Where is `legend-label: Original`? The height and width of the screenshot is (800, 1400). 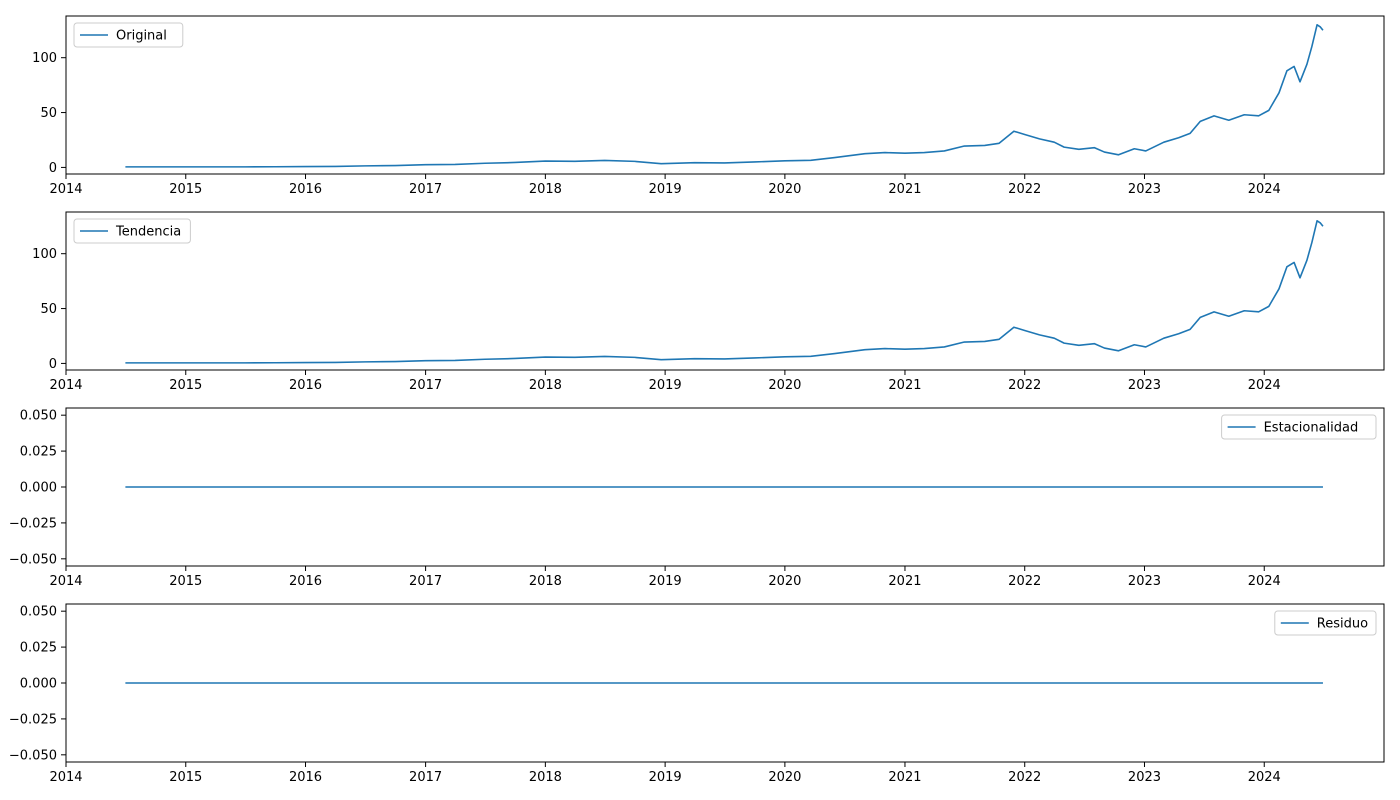
legend-label: Original is located at coordinates (141, 36).